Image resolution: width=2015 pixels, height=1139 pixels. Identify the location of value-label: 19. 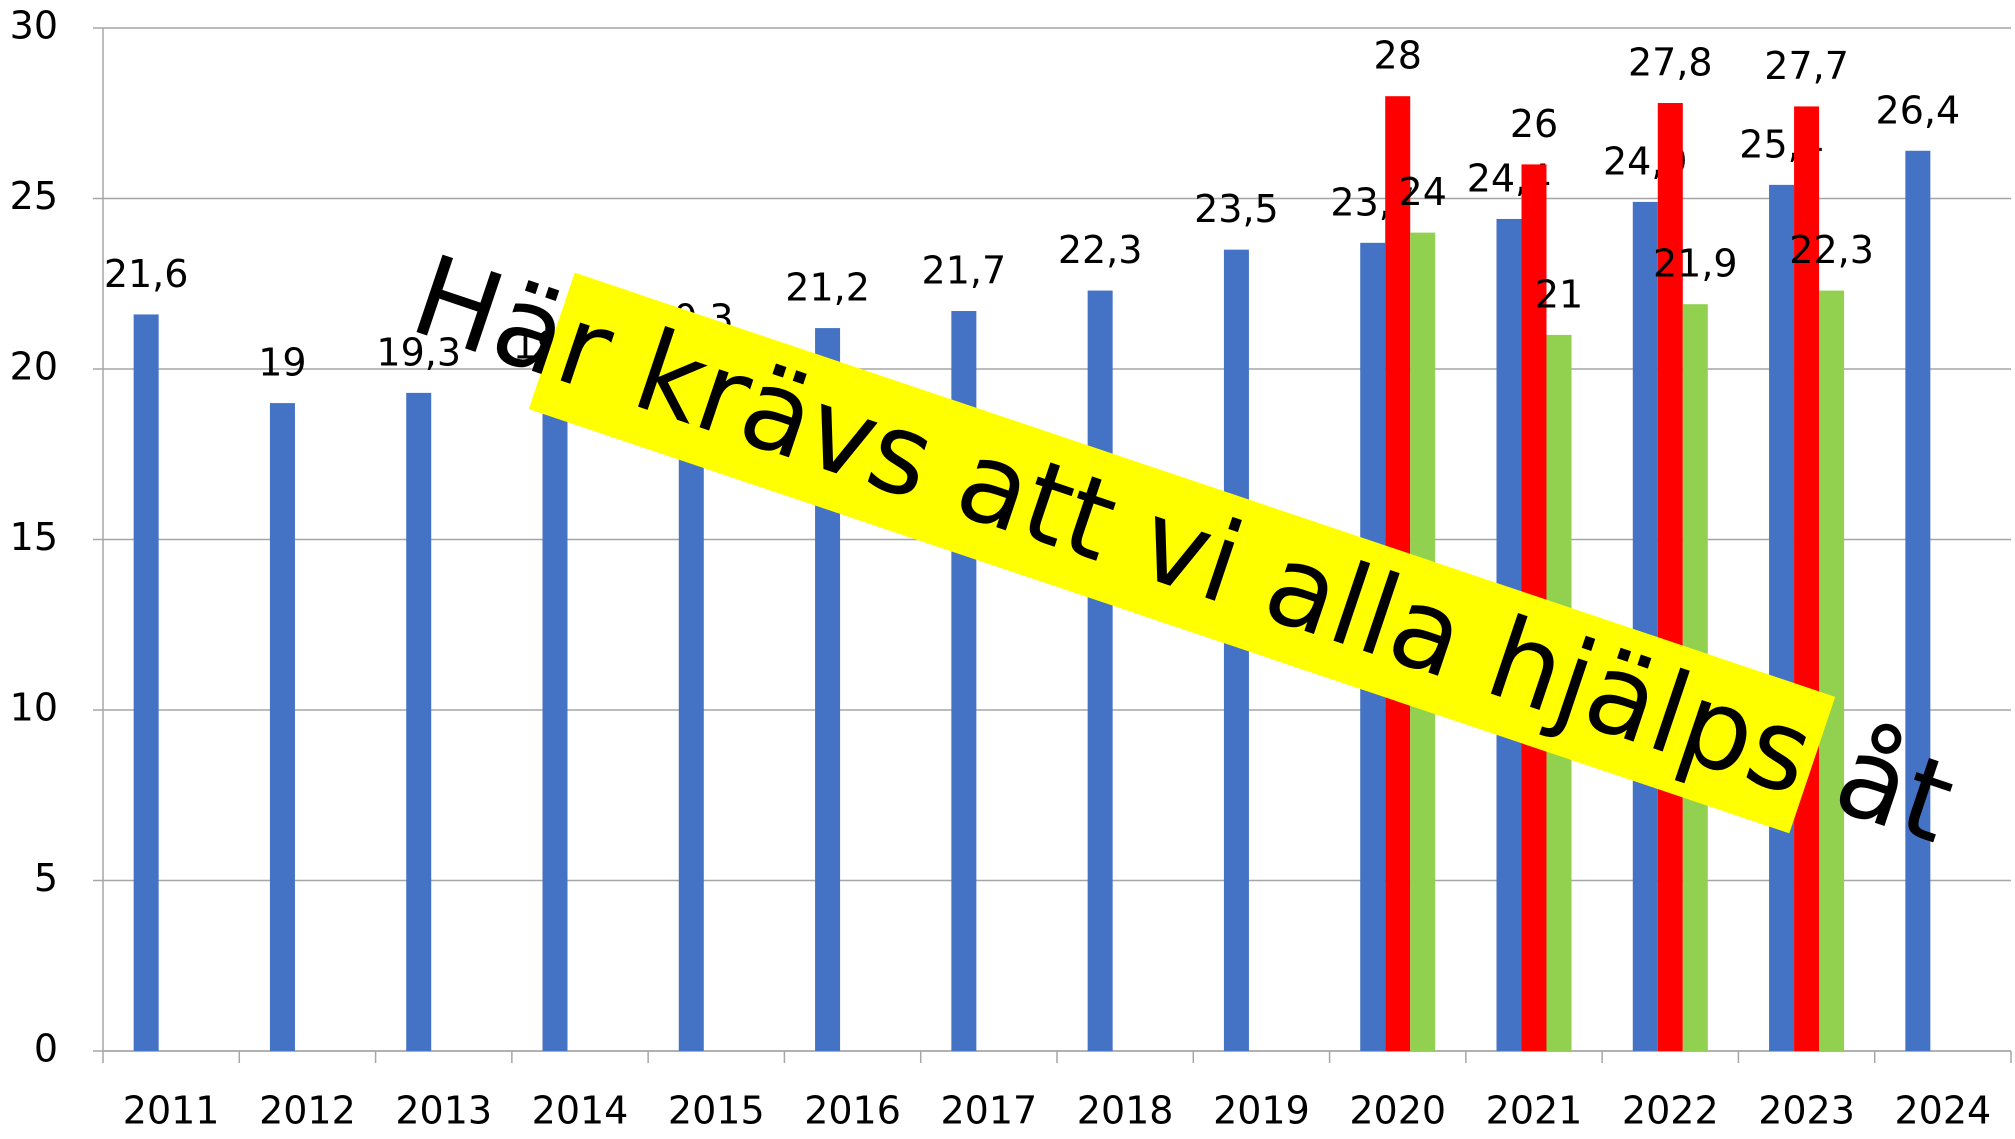
(282, 363).